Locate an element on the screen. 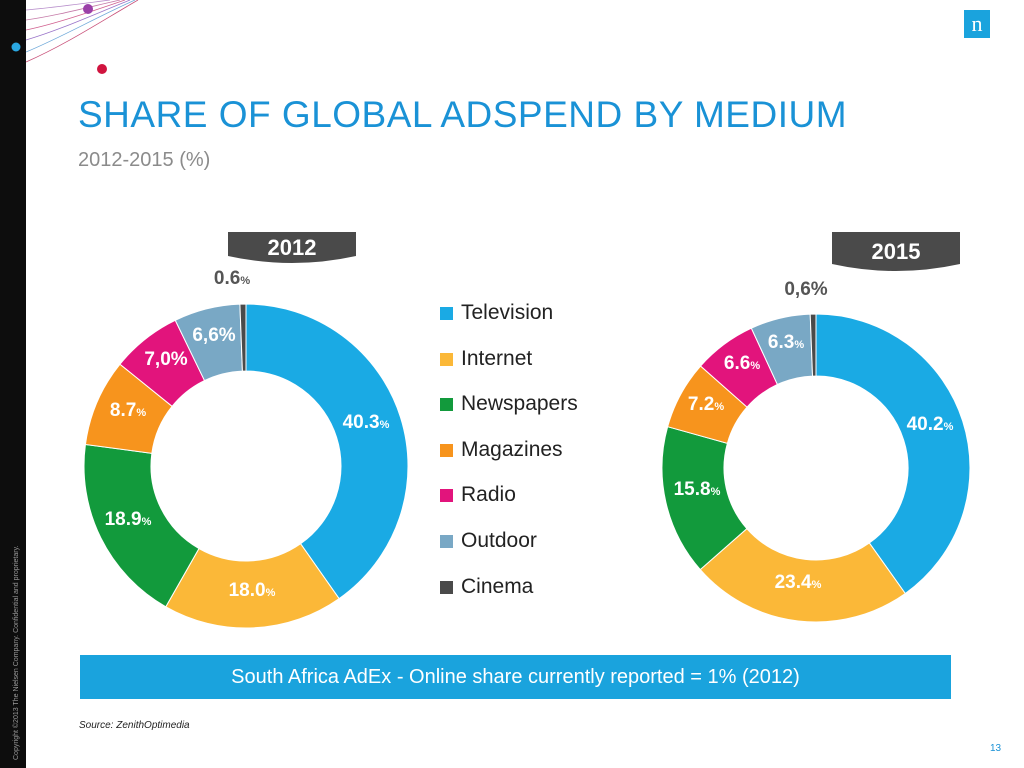 Image resolution: width=1024 pixels, height=768 pixels. legend-label: Newspapers is located at coordinates (519, 404).